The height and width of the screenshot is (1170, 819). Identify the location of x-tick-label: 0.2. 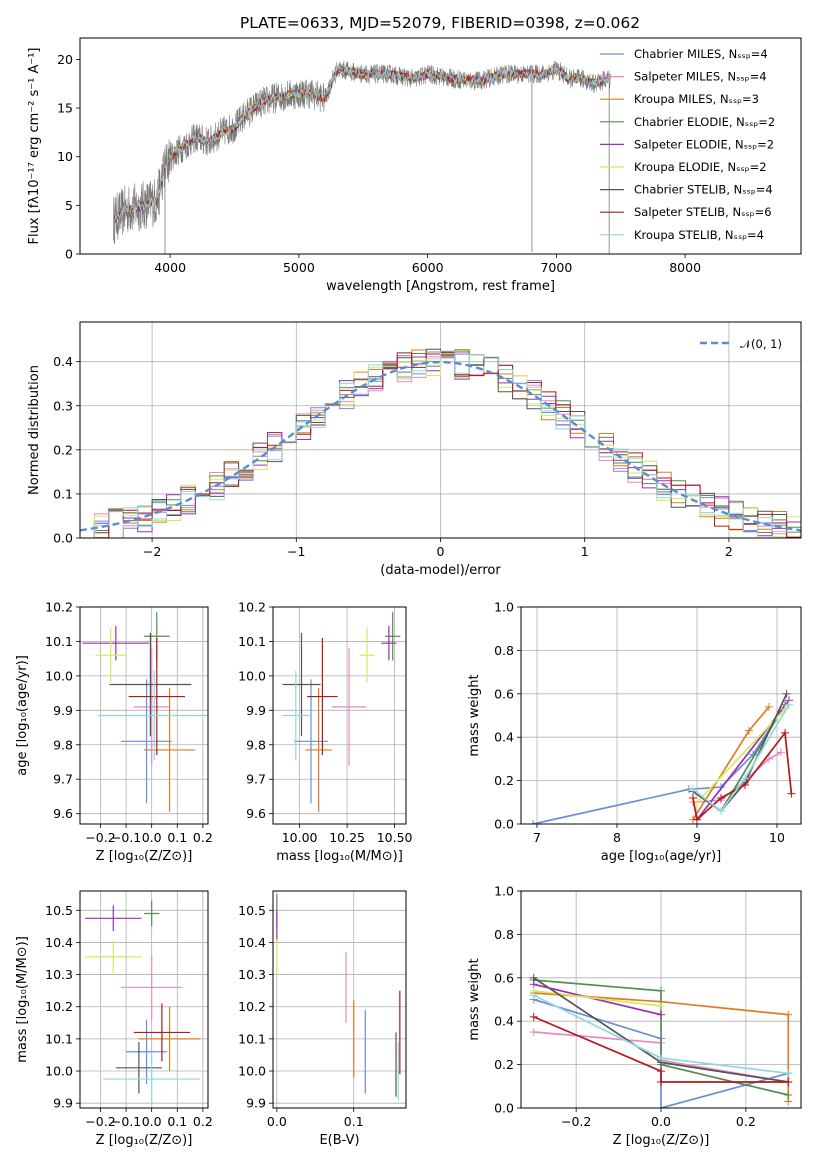
(203, 1121).